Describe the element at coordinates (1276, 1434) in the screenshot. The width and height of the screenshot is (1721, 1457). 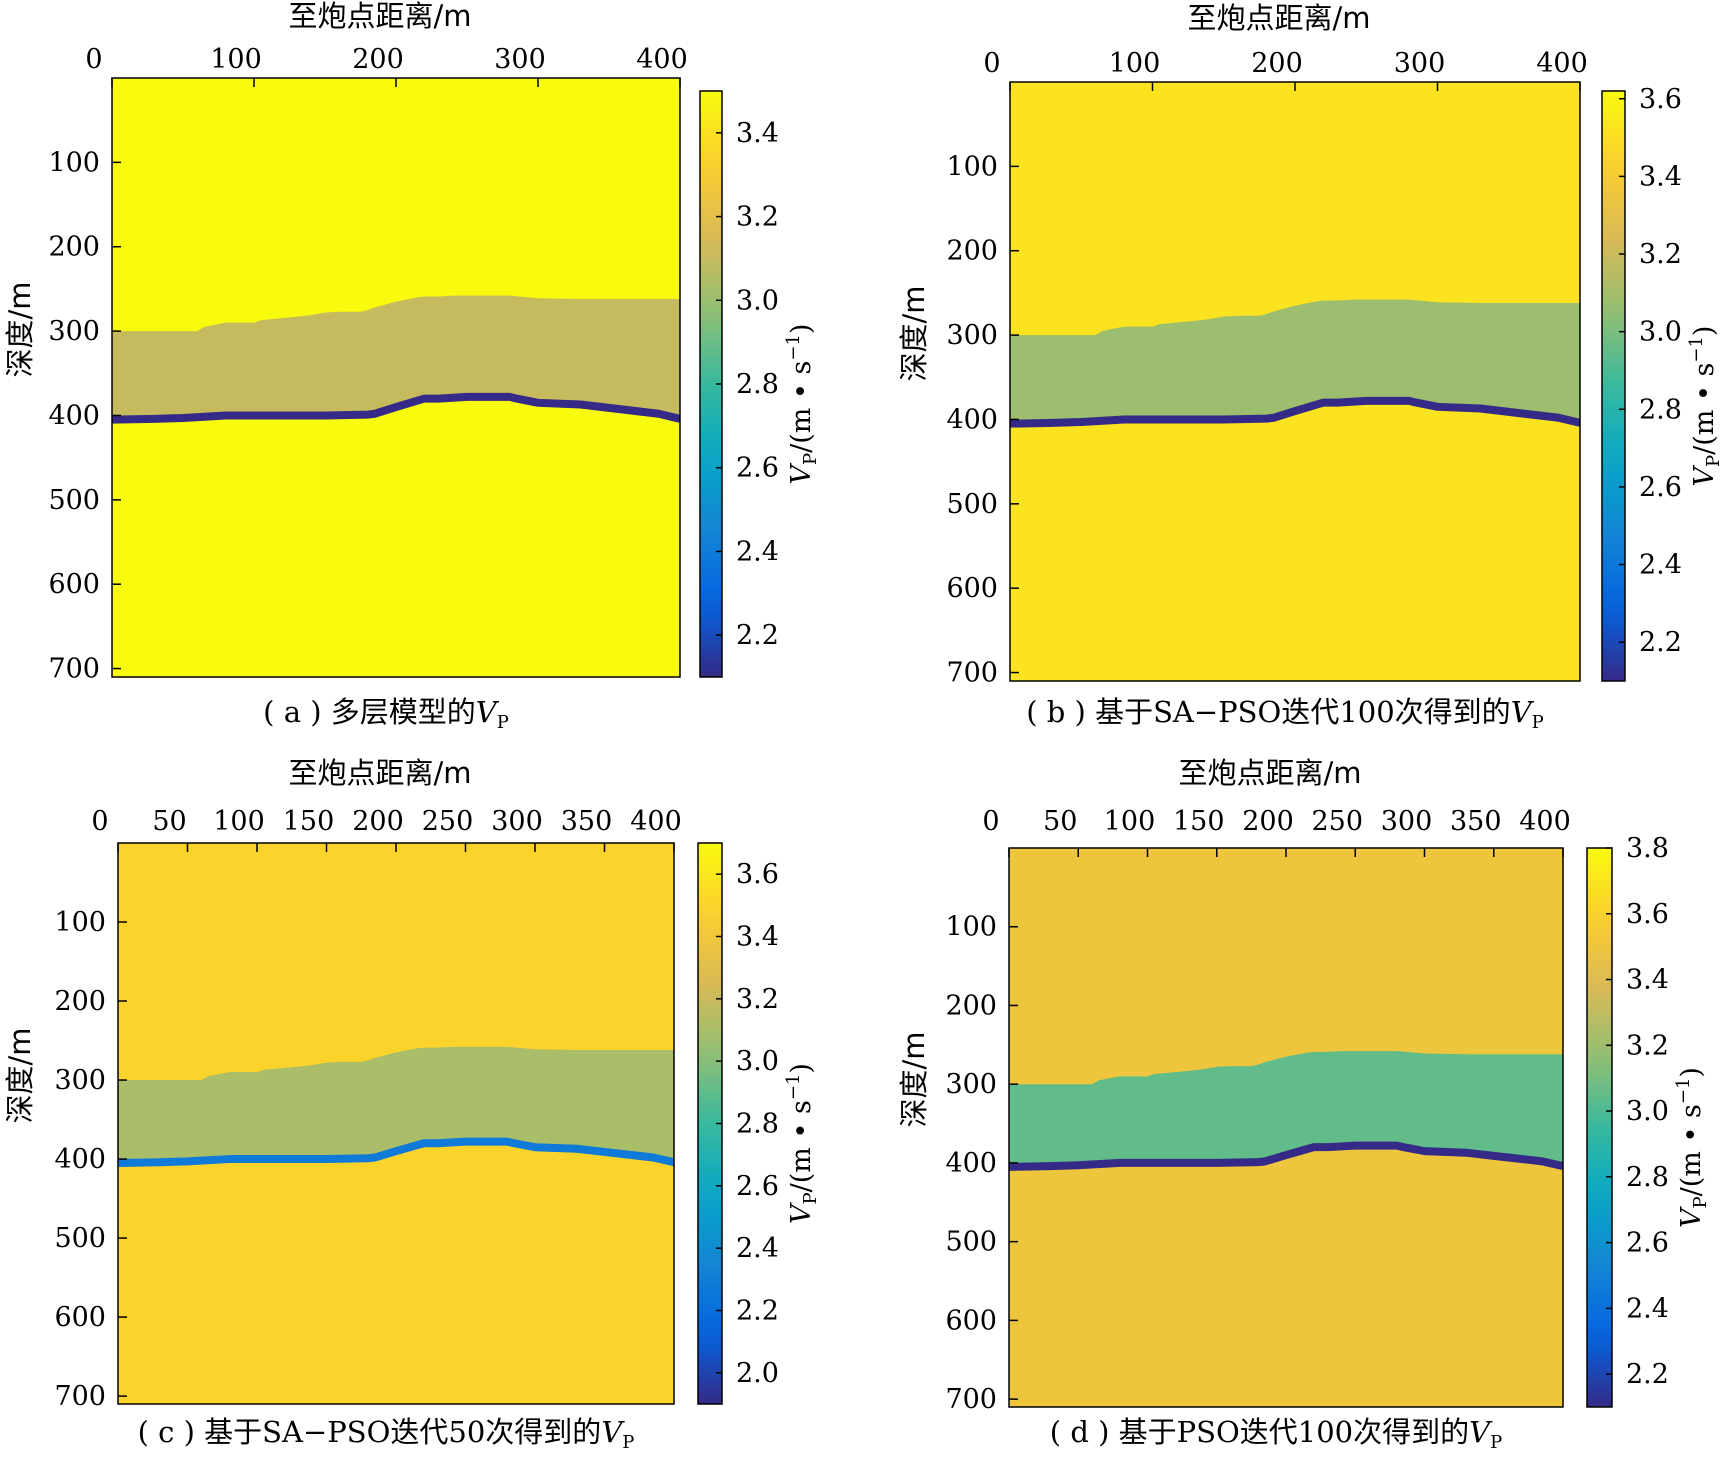
I see `panel-caption: ( d ) 基于PSO迭代100次得到的VP` at that location.